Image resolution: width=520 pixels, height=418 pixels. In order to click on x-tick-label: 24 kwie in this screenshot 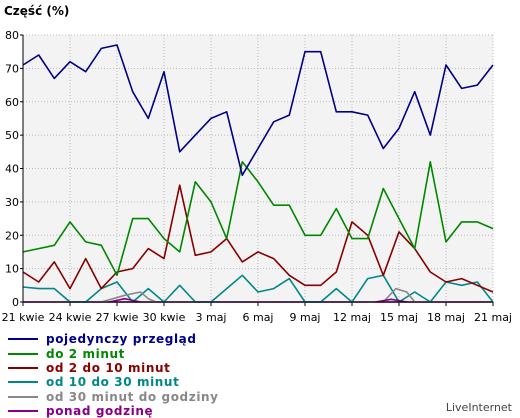, I will do `click(70, 317)`.